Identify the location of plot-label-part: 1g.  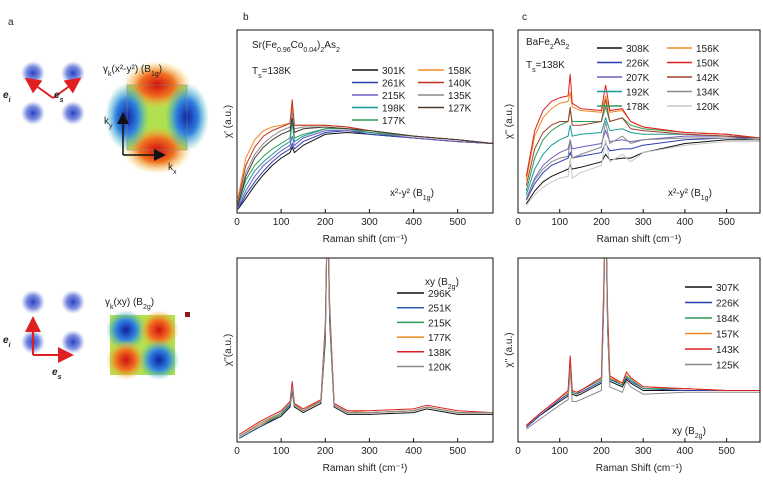
(427, 198).